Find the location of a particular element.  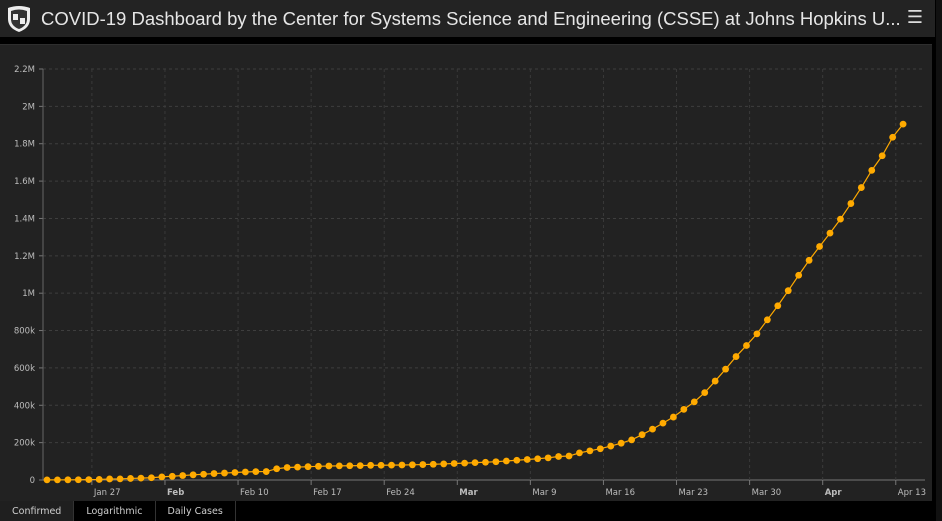

chart-tabs: Confirmed Logarithmic Daily Cases is located at coordinates (118, 511).